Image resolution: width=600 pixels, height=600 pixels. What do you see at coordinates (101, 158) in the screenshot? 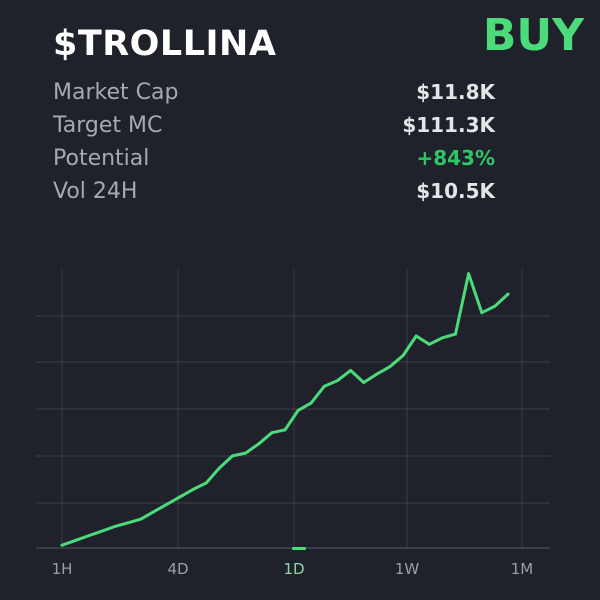
I see `stat-label: Potential` at bounding box center [101, 158].